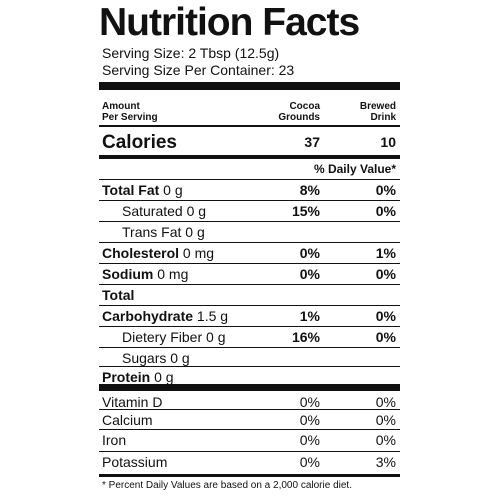  Describe the element at coordinates (385, 274) in the screenshot. I see `sodium-brewed-value: 0%` at that location.